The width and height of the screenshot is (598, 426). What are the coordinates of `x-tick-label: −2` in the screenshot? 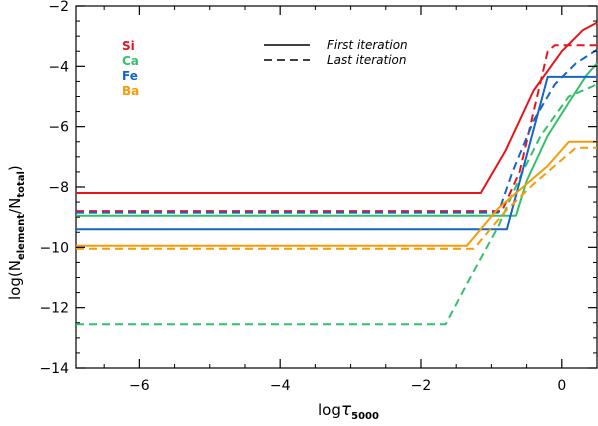 It's located at (421, 386).